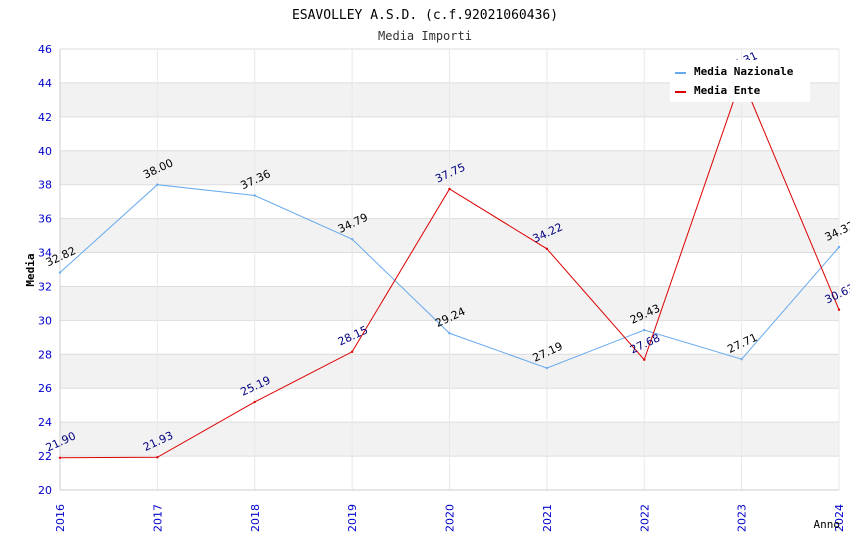  Describe the element at coordinates (45, 286) in the screenshot. I see `y-tick-label: 32` at that location.